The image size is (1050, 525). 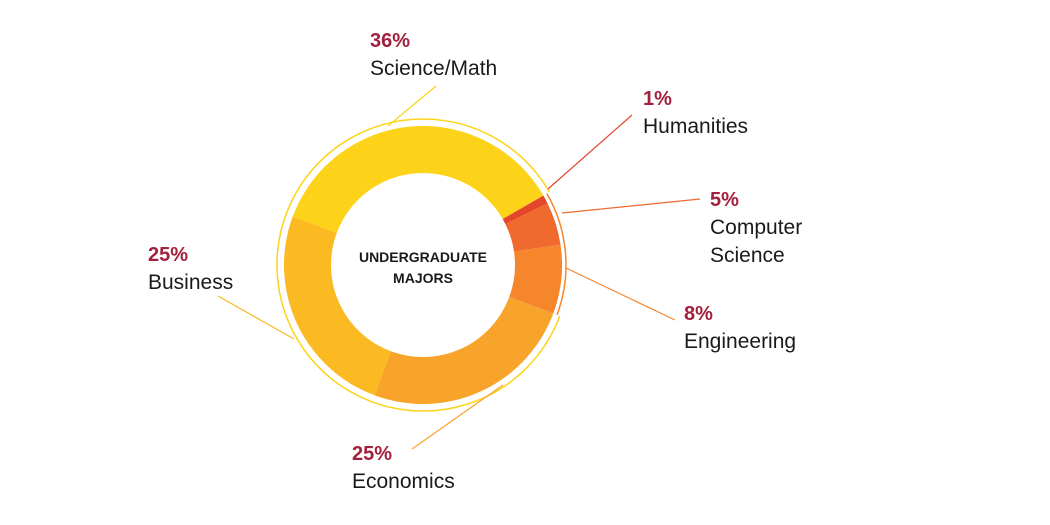 I want to click on leader-line-engineering, so click(x=620, y=294).